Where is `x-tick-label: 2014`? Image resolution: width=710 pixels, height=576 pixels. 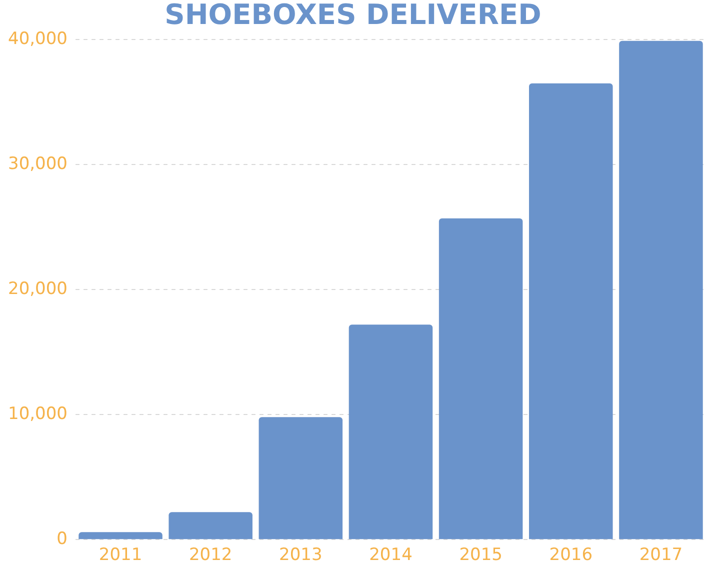 x-tick-label: 2014 is located at coordinates (390, 555).